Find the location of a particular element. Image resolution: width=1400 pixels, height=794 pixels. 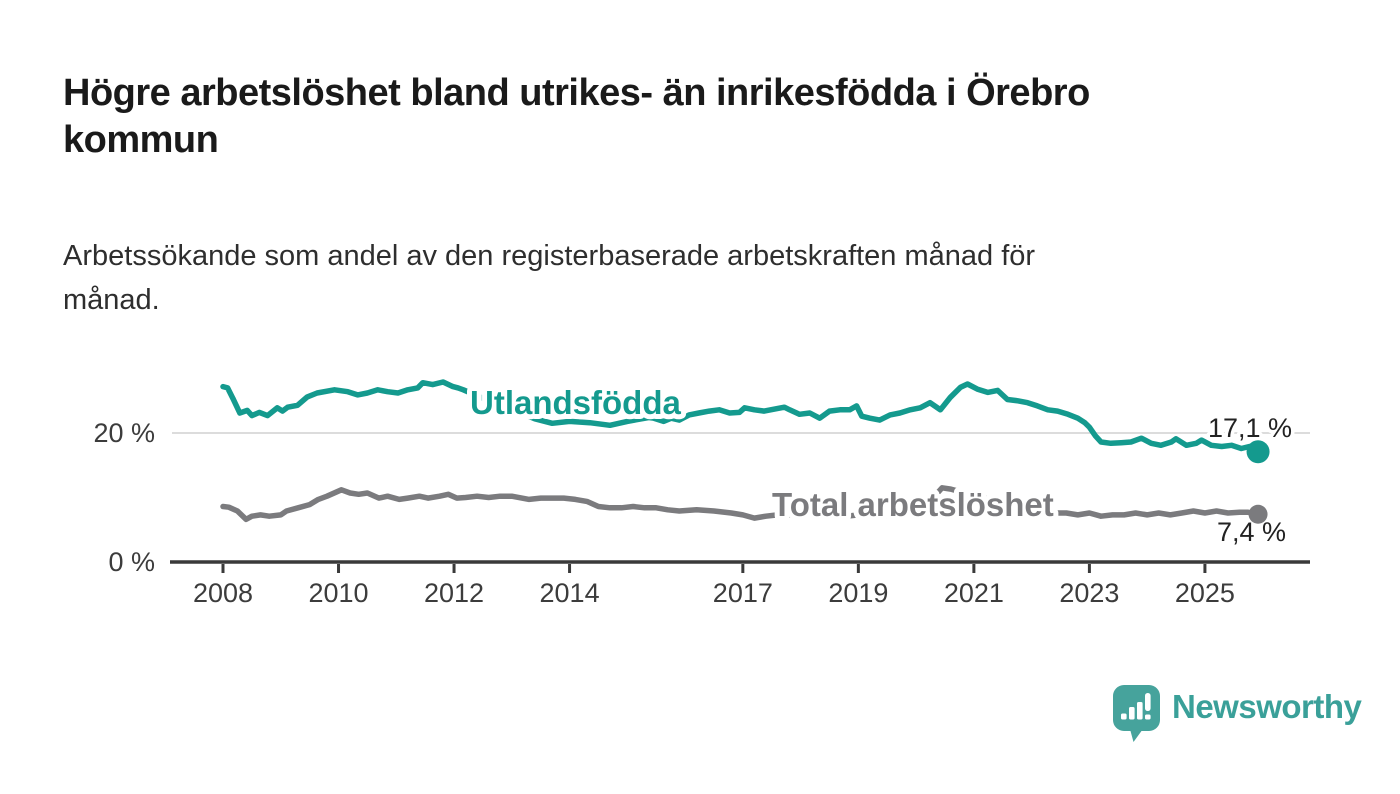

newsworthy-logo-icon is located at coordinates (1136, 713).